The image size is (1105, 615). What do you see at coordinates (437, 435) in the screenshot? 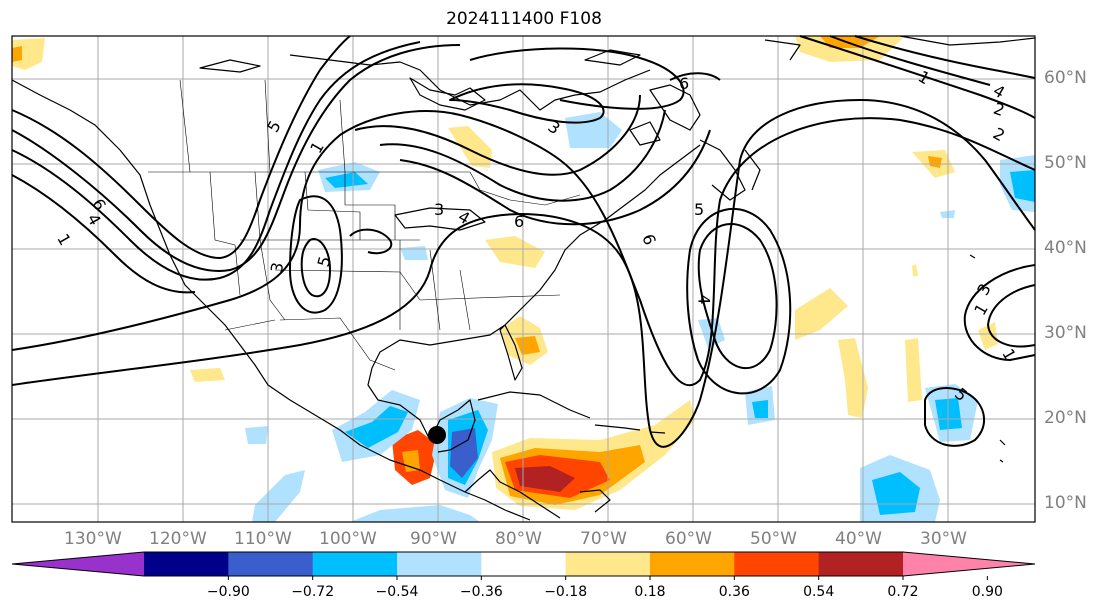
I see `storm-marker` at bounding box center [437, 435].